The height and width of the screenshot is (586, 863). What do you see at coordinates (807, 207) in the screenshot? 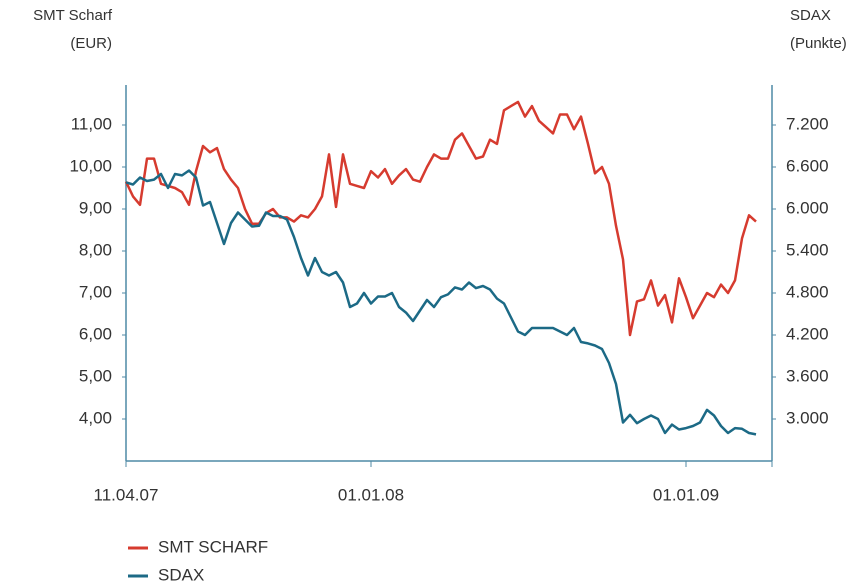
I see `y2-tick-label: 6.000` at bounding box center [807, 207].